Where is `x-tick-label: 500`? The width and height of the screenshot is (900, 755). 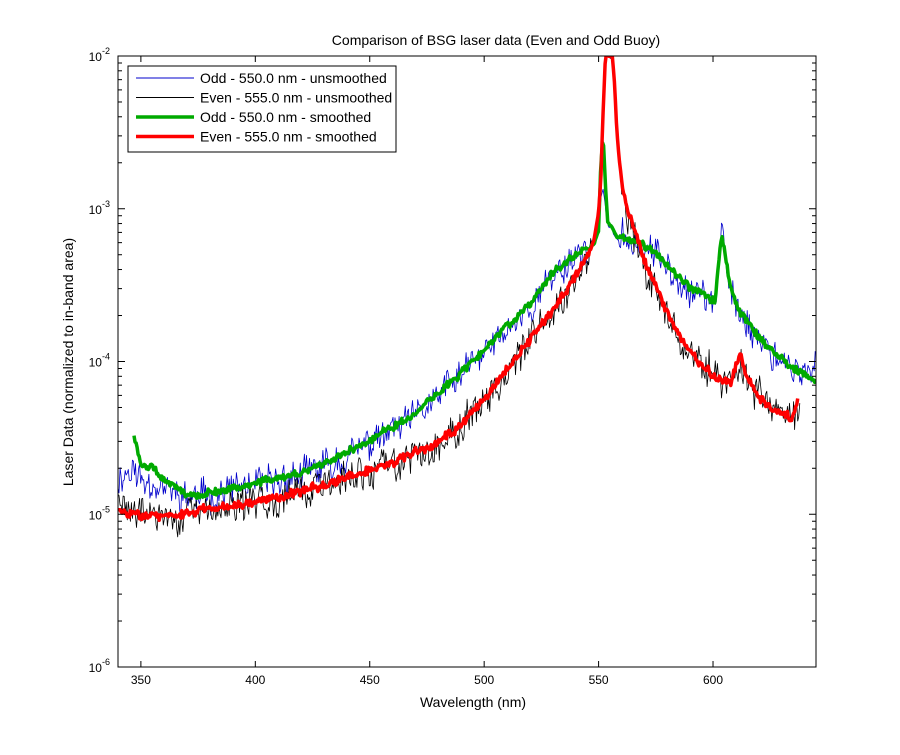
x-tick-label: 500 is located at coordinates (484, 680).